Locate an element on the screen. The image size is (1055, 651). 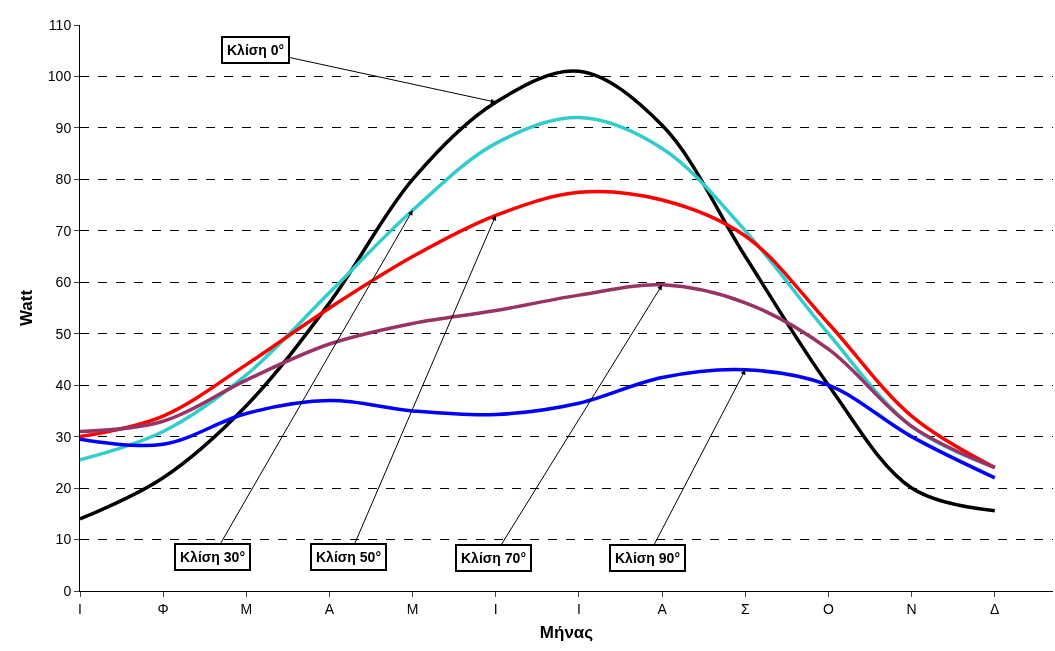
y-tick-label: 100 is located at coordinates (59, 76).